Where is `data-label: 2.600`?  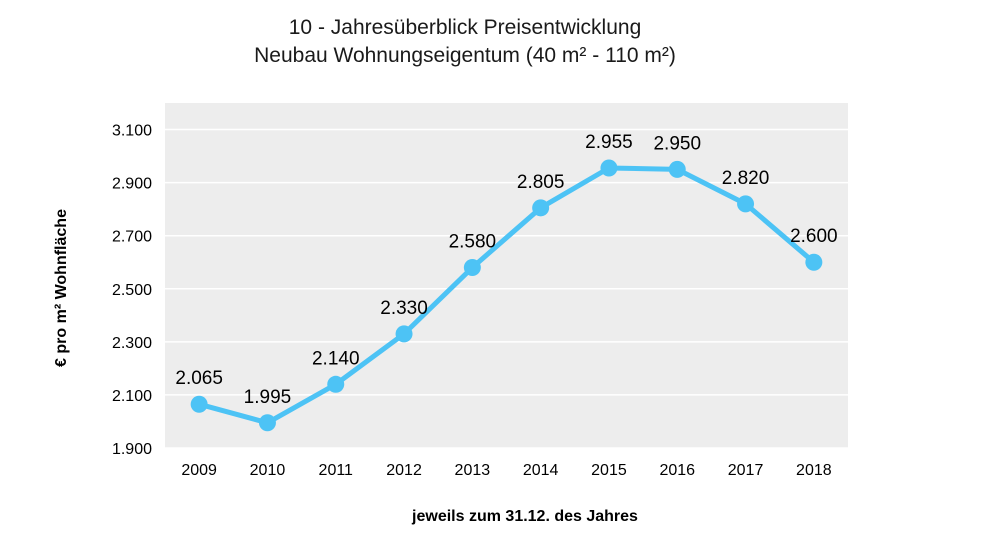
data-label: 2.600 is located at coordinates (814, 236).